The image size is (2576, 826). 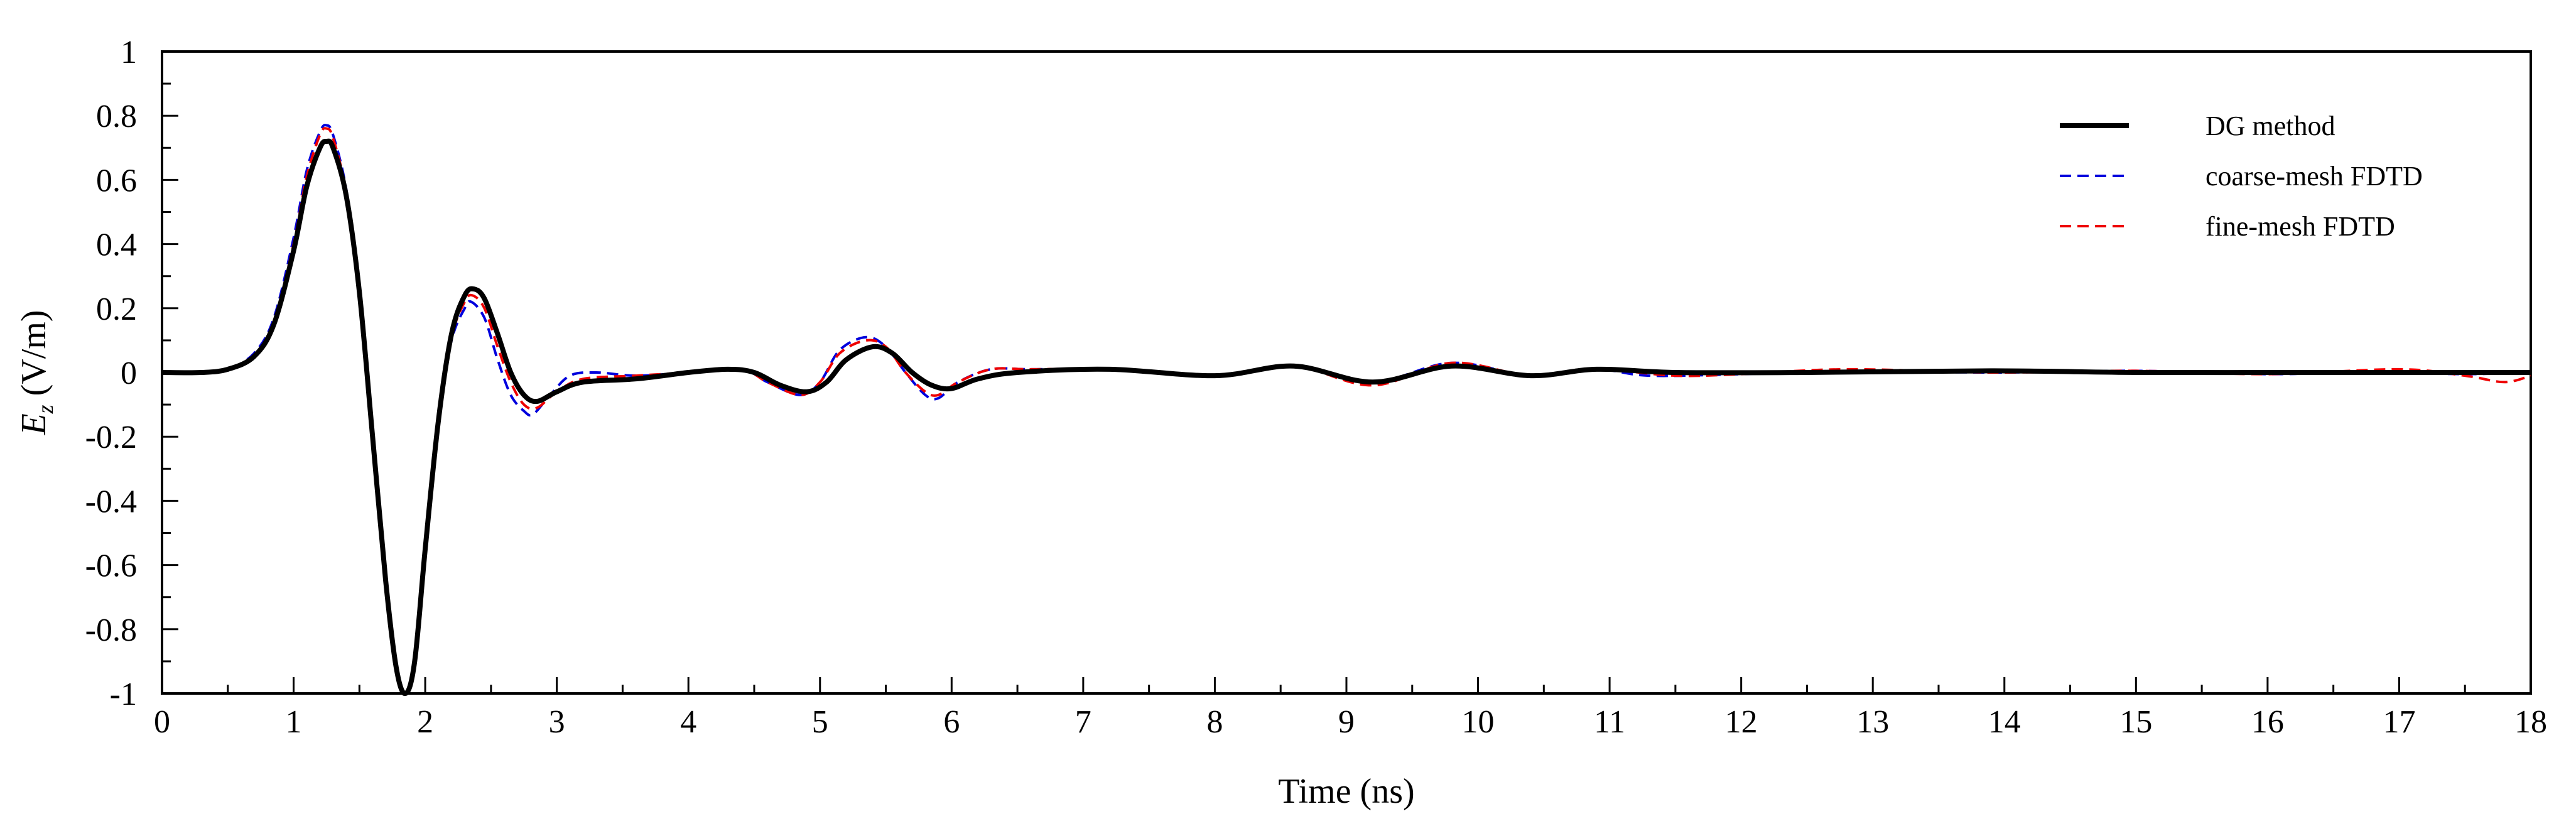 I want to click on y-axis-title-subscript: z, so click(x=46, y=409).